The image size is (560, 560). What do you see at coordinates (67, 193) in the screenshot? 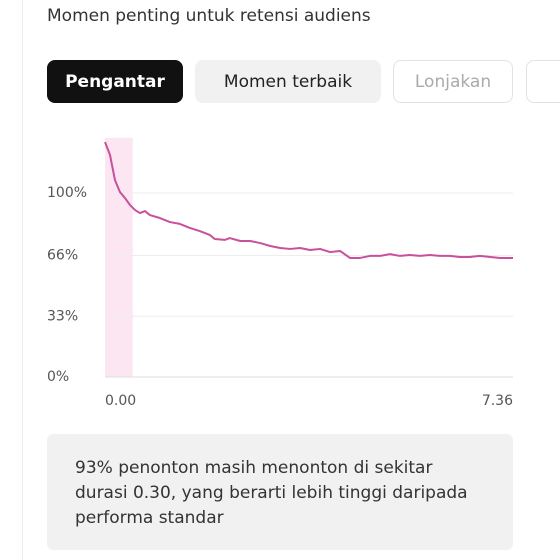
I see `y-tick-label: 100%` at bounding box center [67, 193].